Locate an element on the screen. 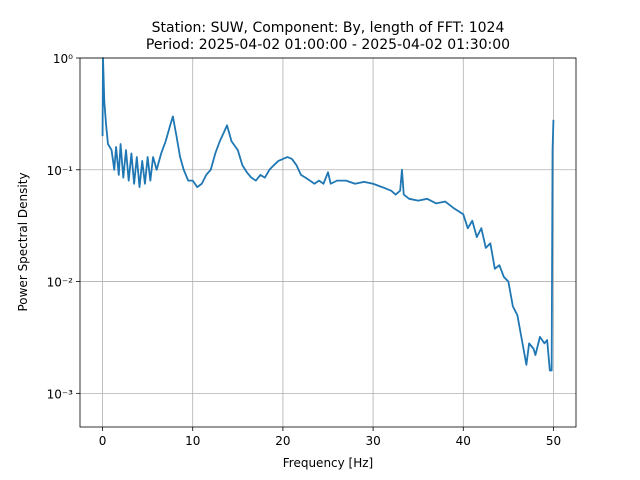 Image resolution: width=640 pixels, height=480 pixels. y-tick-label: 10⁻¹ is located at coordinates (60, 171).